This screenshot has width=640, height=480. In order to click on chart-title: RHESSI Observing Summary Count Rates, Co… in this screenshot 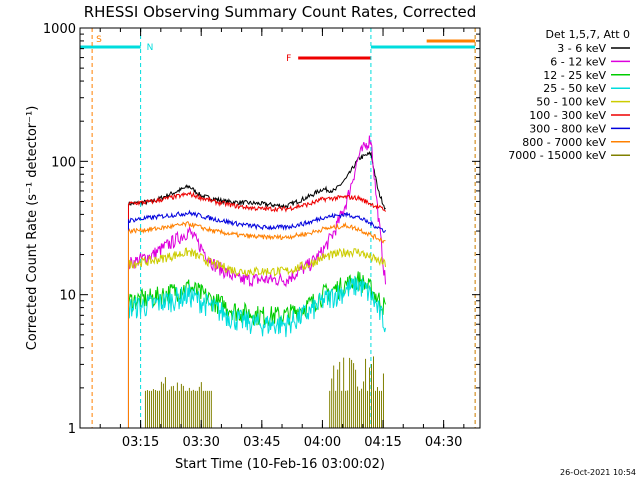, I will do `click(280, 12)`.